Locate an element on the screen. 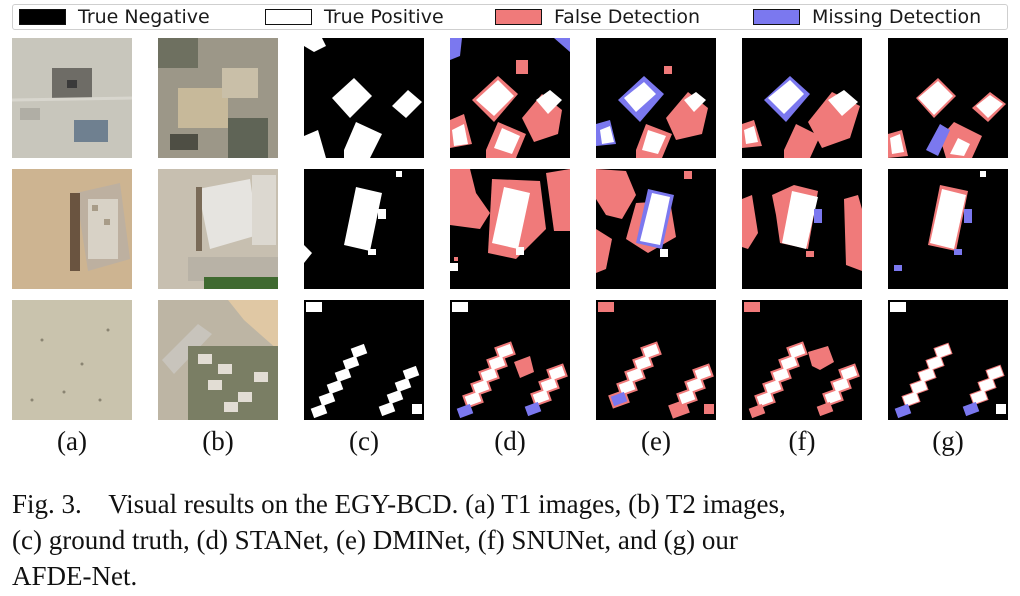 Image resolution: width=1020 pixels, height=596 pixels. row3-snunet is located at coordinates (802, 360).